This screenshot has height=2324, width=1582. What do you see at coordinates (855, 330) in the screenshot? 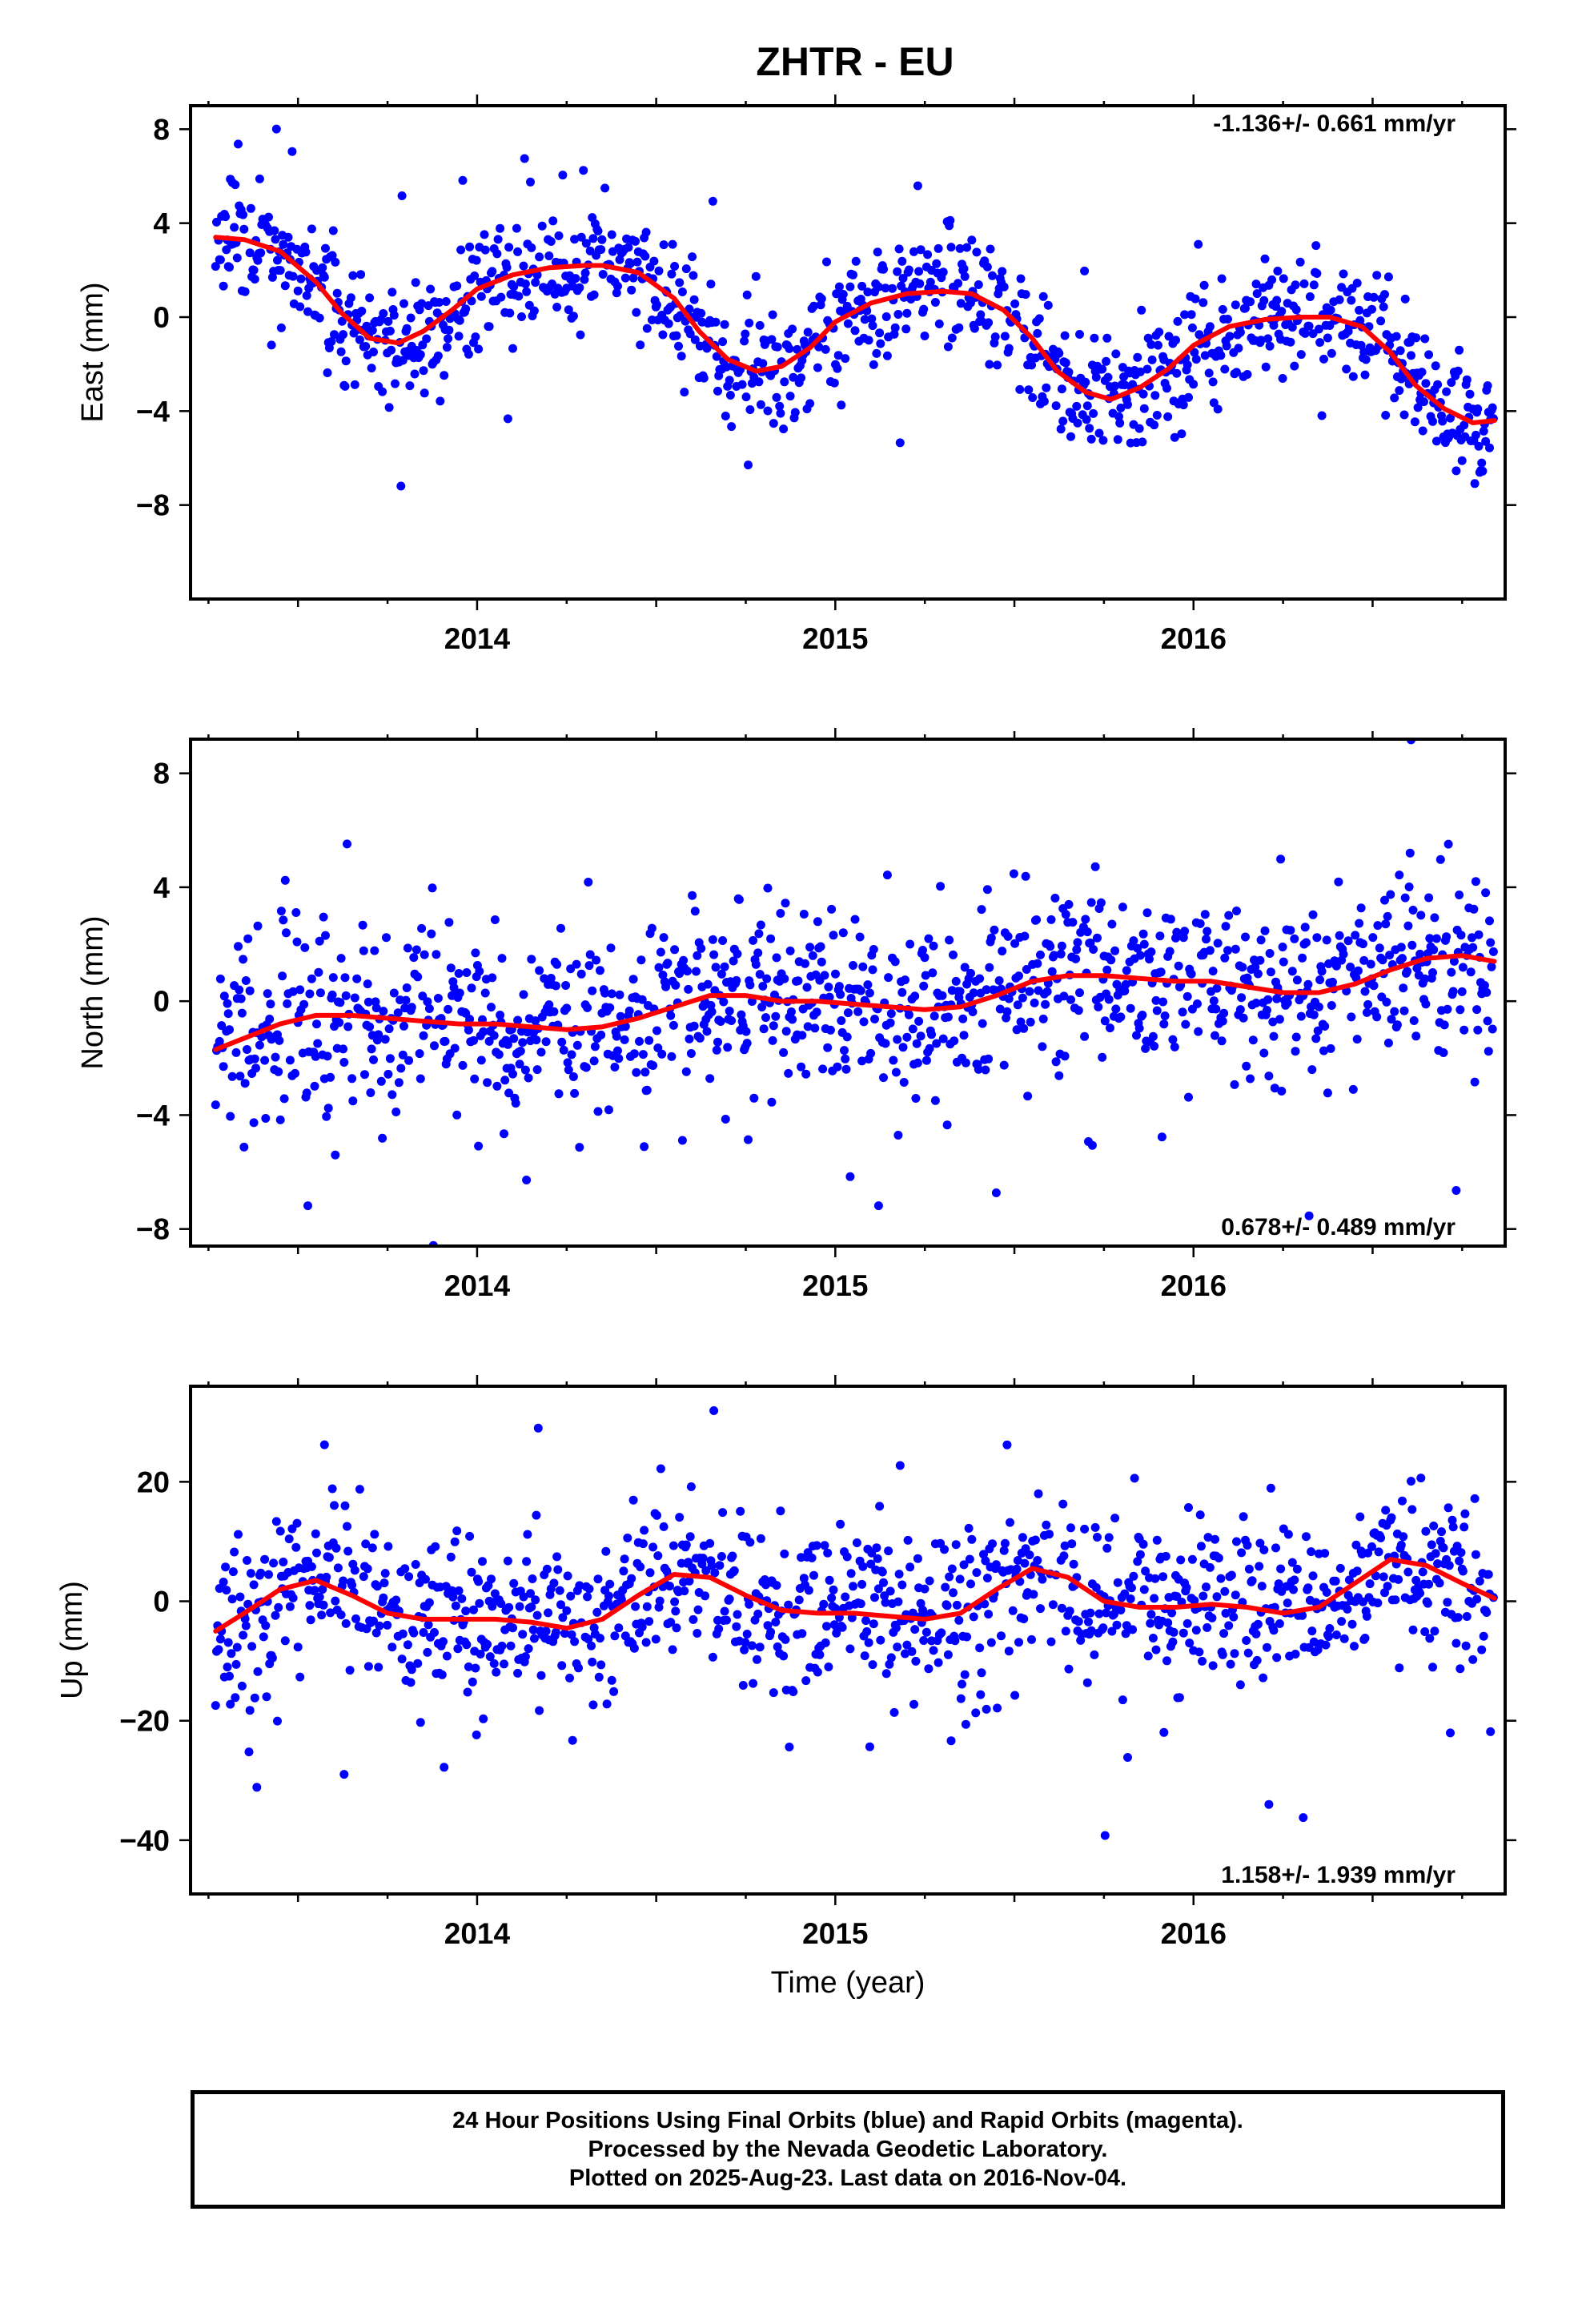
I see `fit-curve` at bounding box center [855, 330].